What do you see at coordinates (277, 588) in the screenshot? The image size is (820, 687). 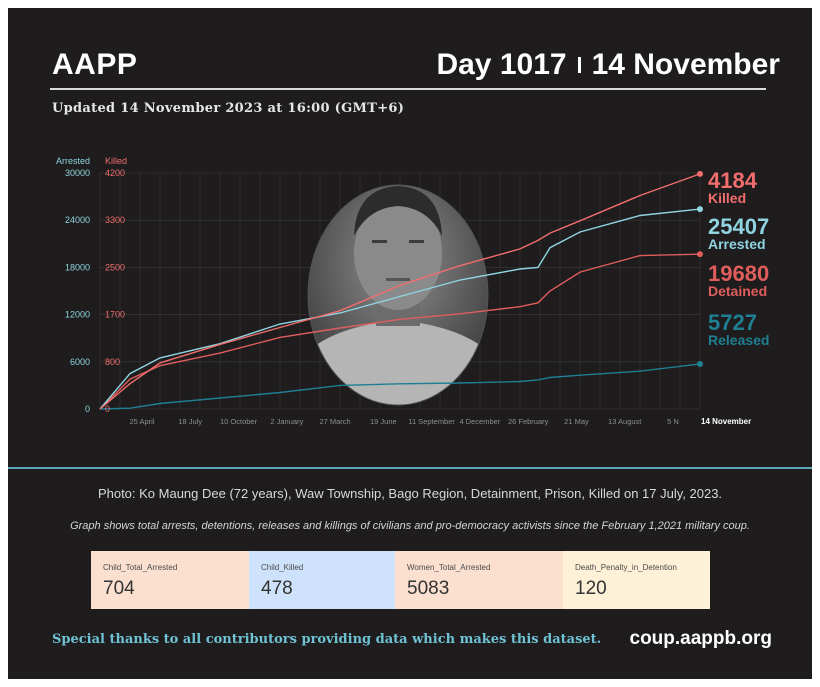 I see `stat-value: 478` at bounding box center [277, 588].